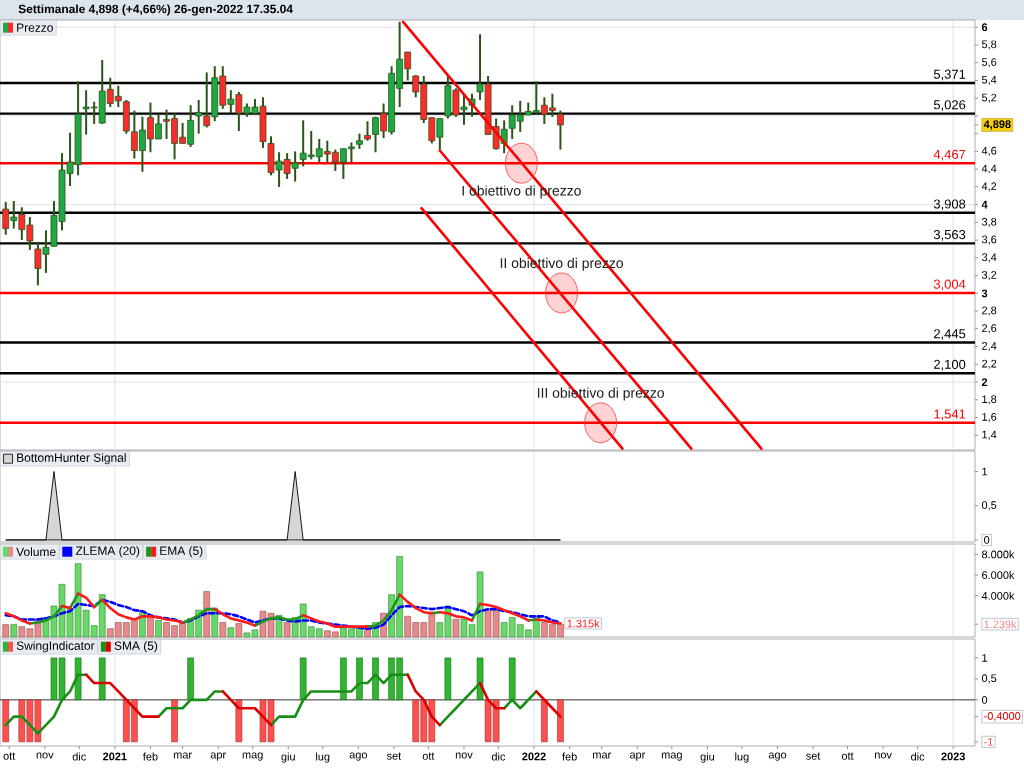  Describe the element at coordinates (1000, 624) in the screenshot. I see `y-tick-label: 1.239k` at that location.